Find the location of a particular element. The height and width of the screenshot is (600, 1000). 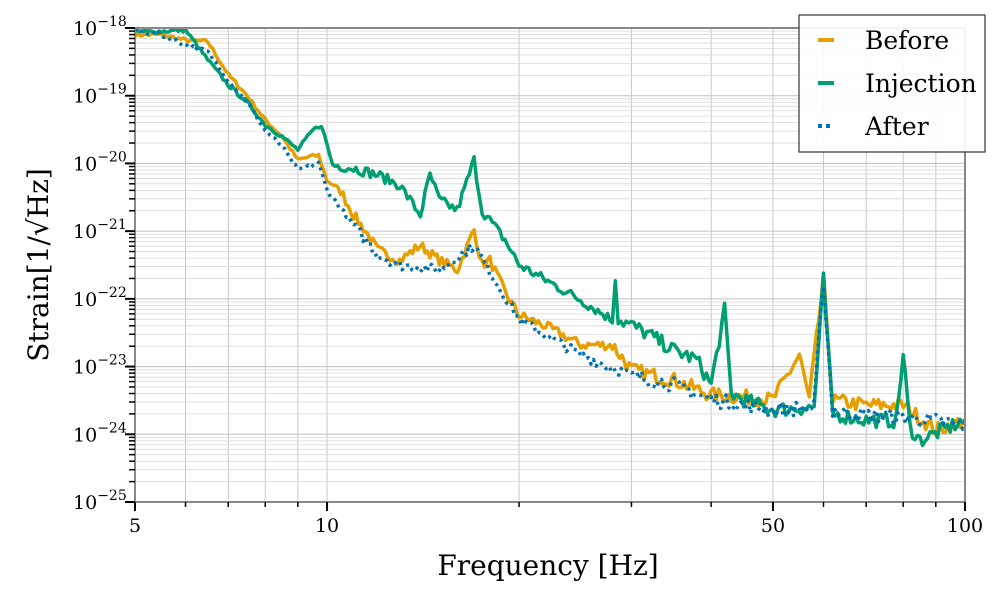

y-tick-label: 10−22 is located at coordinates (100, 298).